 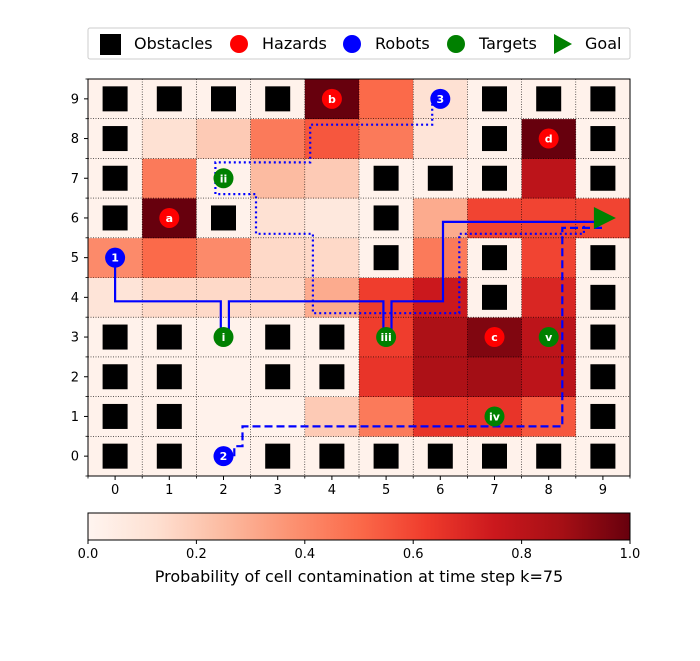 I want to click on x-tick-label: 3, so click(x=278, y=490).